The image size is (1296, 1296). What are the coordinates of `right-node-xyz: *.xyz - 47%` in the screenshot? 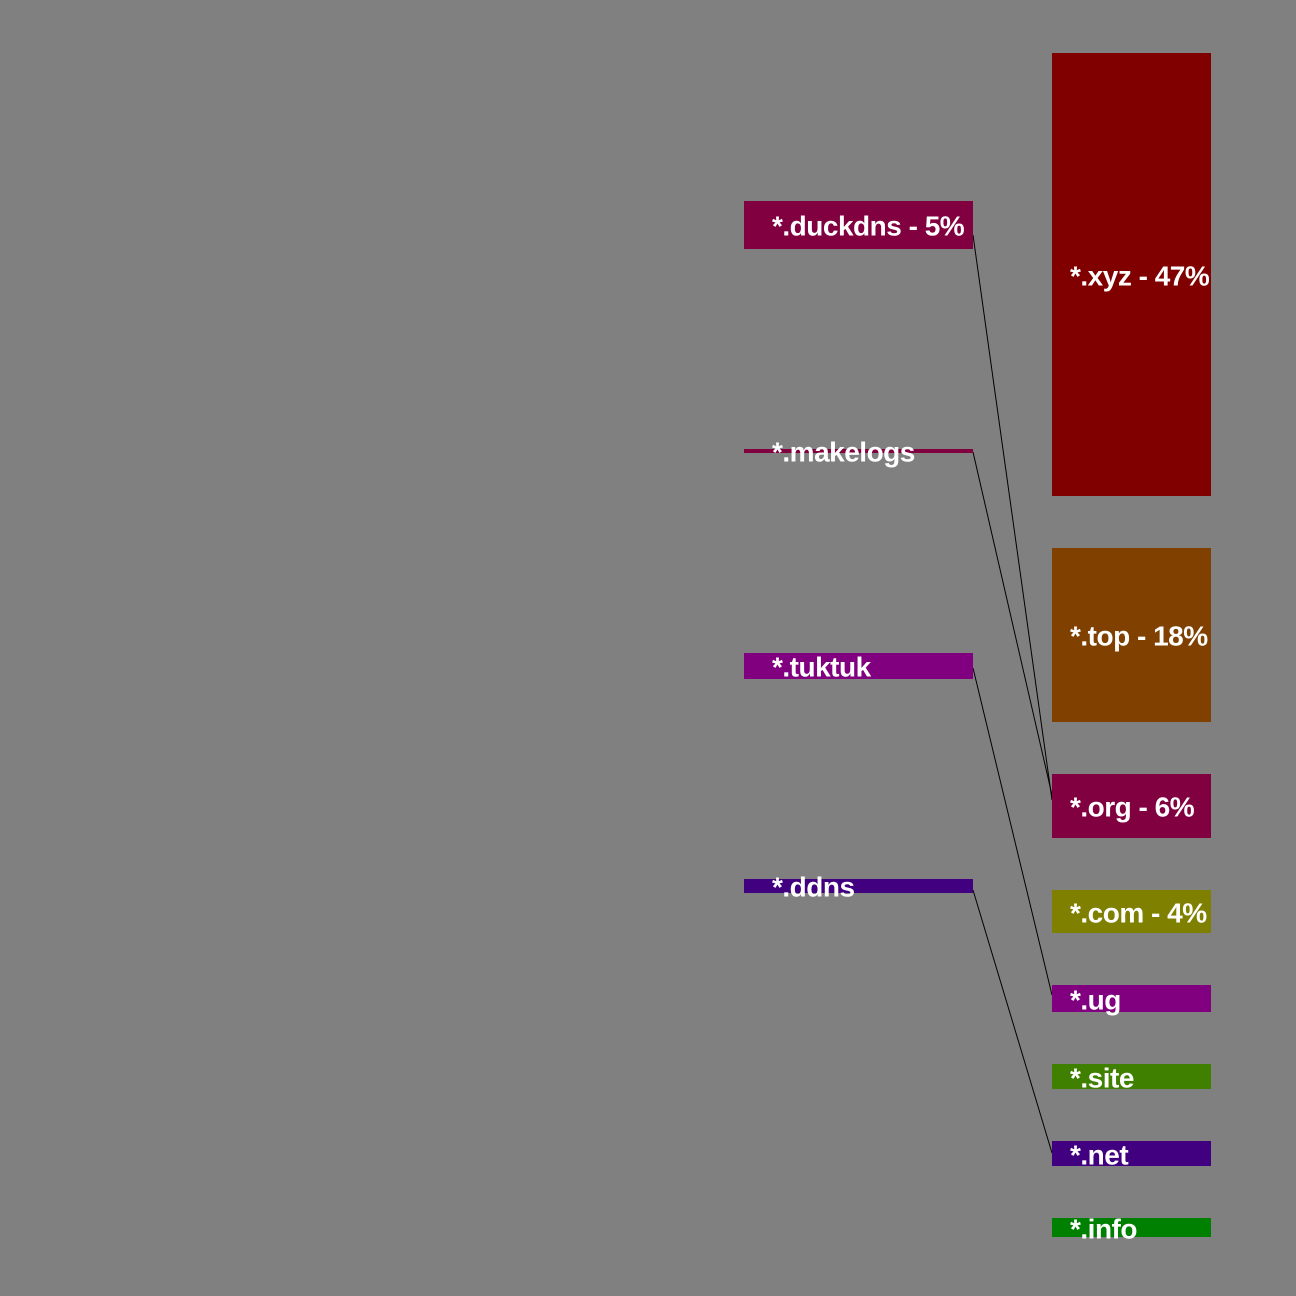 It's located at (1131, 274).